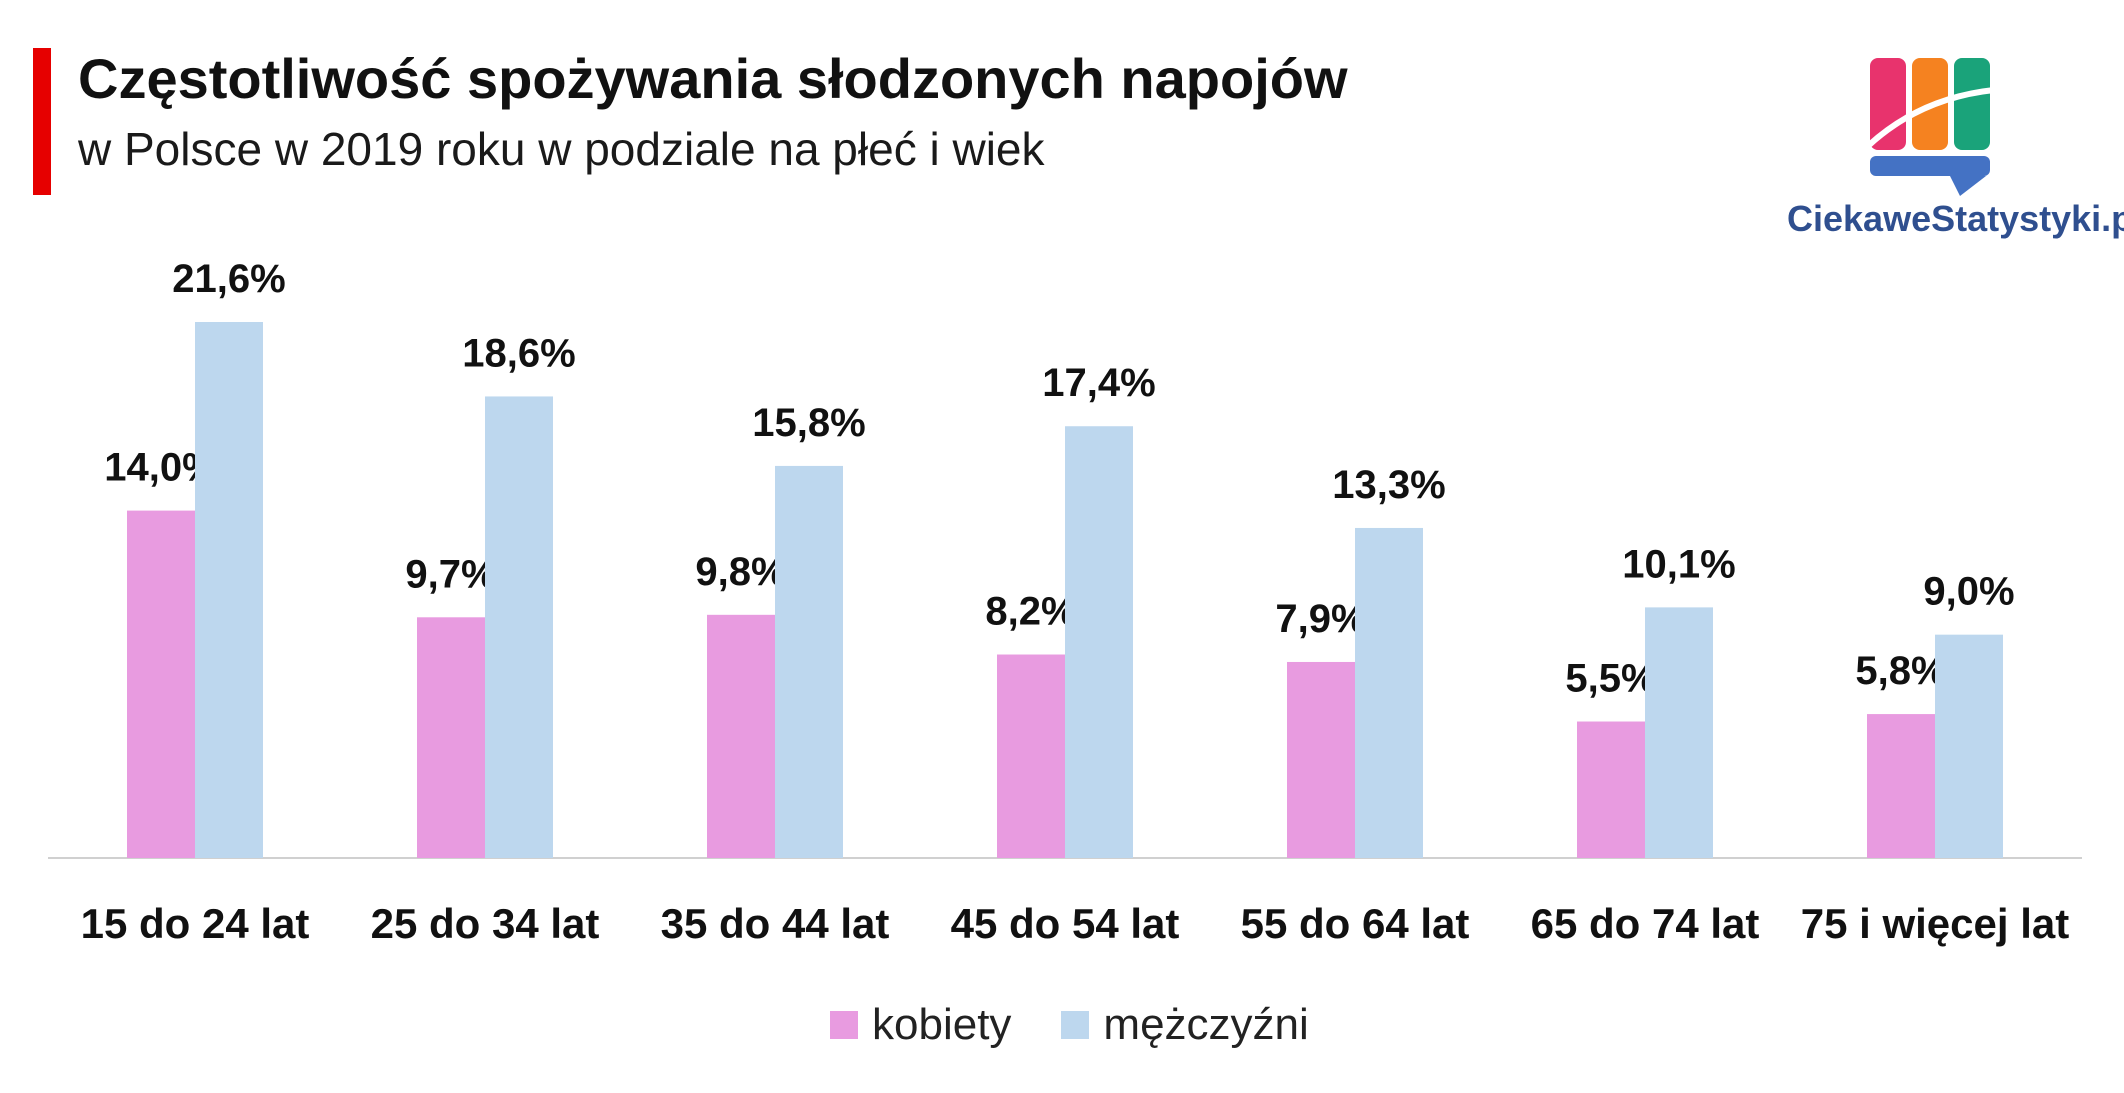 The height and width of the screenshot is (1093, 2124). I want to click on category-label-3: 45 do 54 lat, so click(1065, 923).